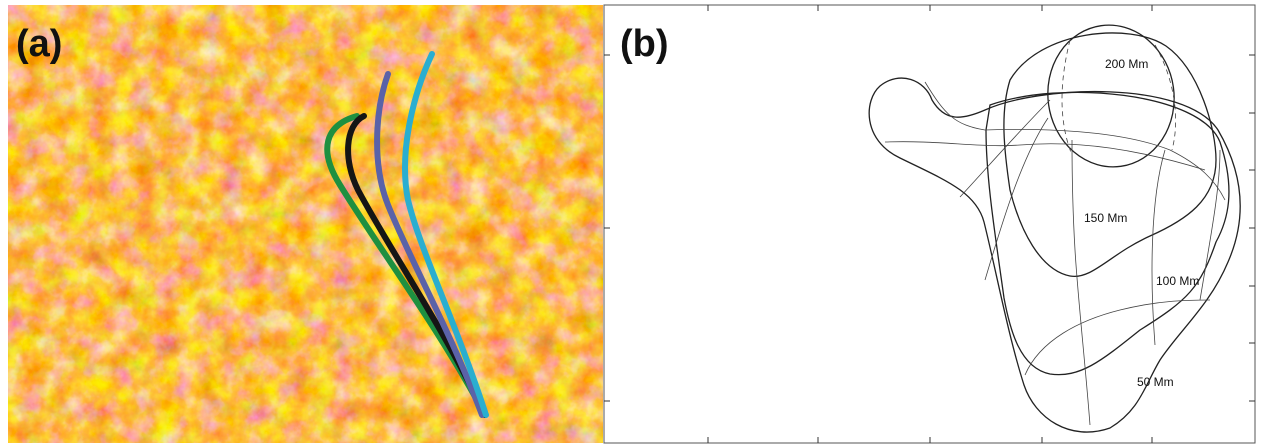 This screenshot has width=1261, height=448. Describe the element at coordinates (1155, 382) in the screenshot. I see `contour-label: 50 Mm` at that location.